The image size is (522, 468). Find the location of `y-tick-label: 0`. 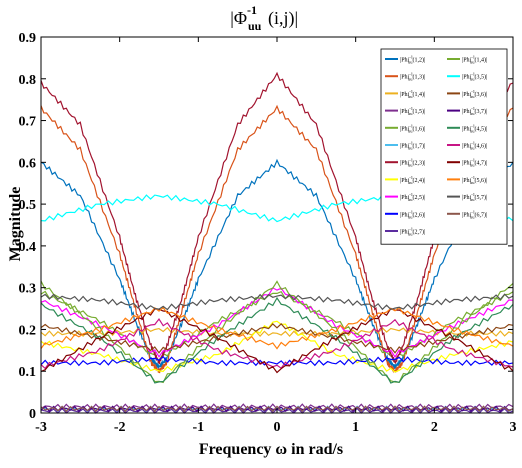

y-tick-label: 0 is located at coordinates (32, 414).